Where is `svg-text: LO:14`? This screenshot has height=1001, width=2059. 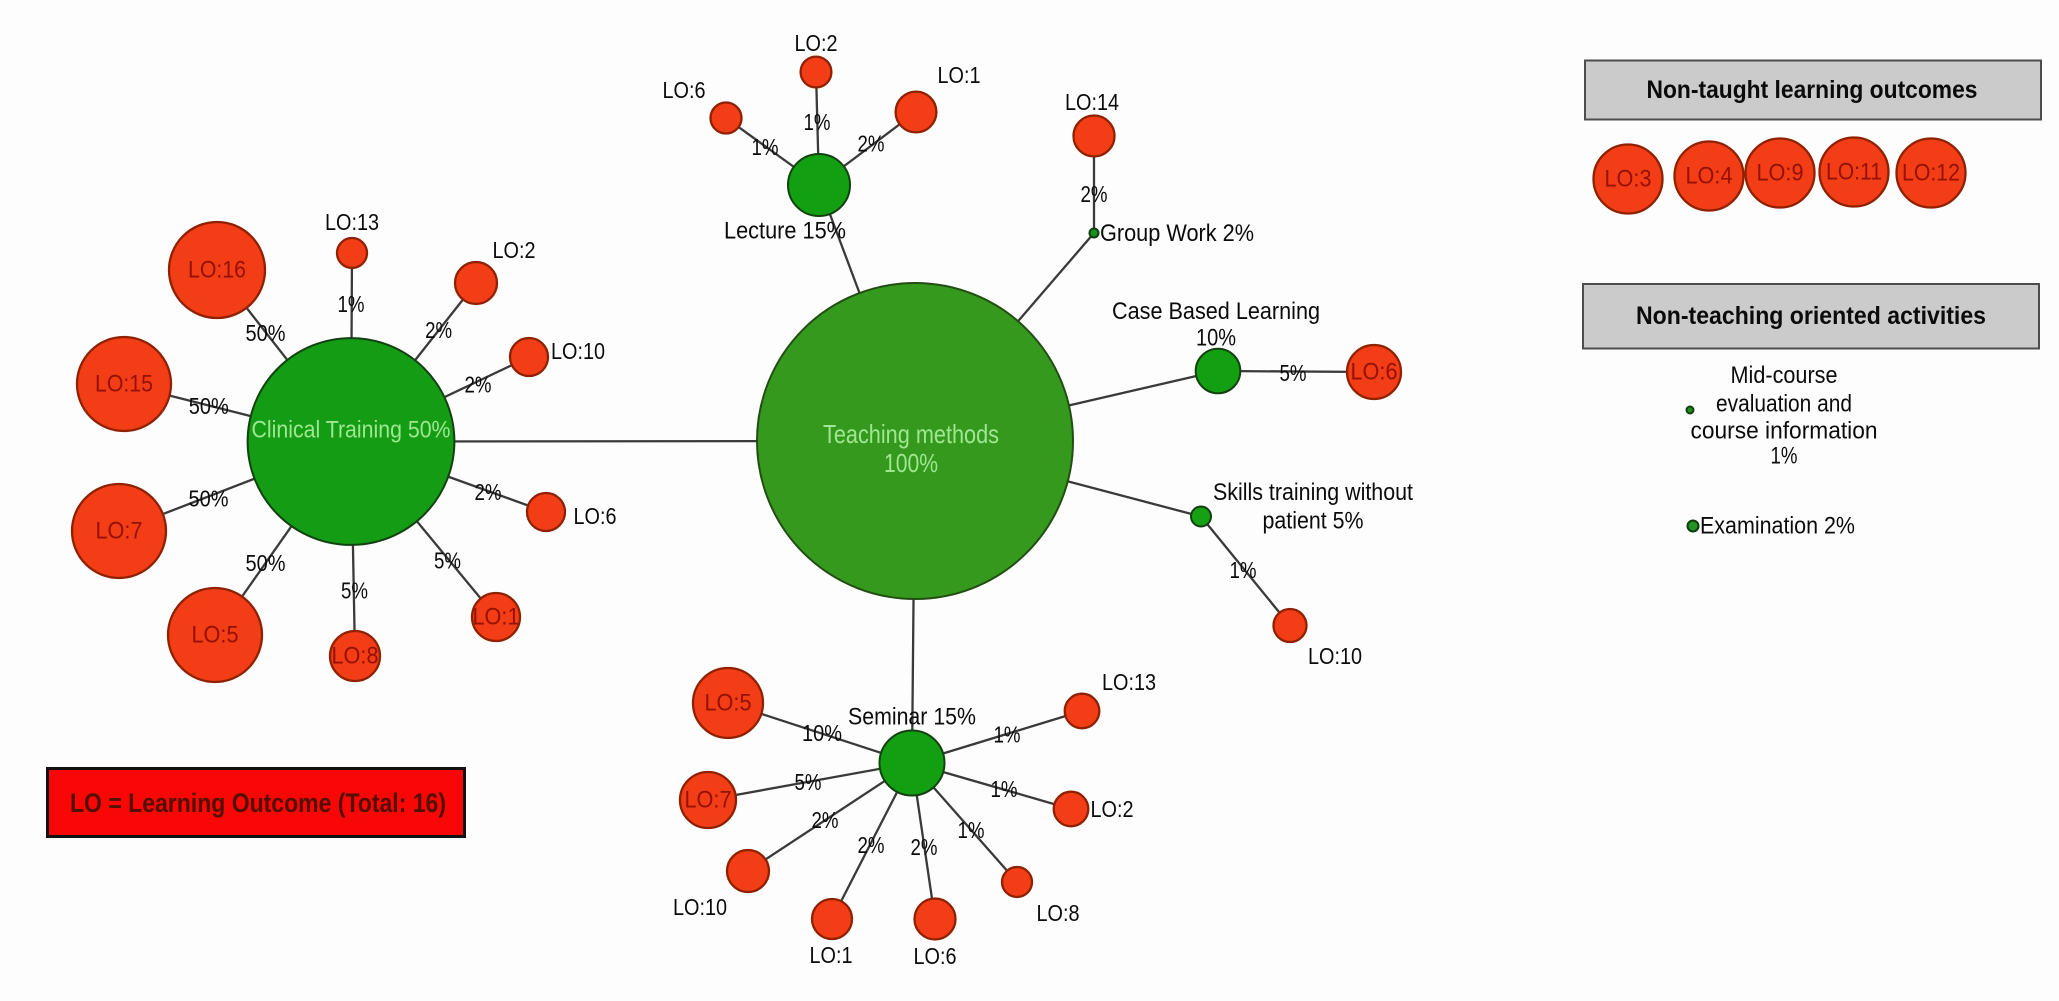
svg-text: LO:14 is located at coordinates (1092, 102).